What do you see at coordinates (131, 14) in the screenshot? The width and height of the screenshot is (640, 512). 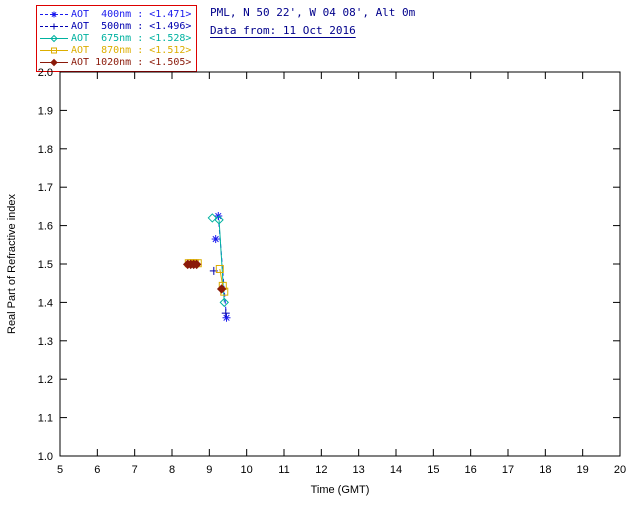 I see `legend-label: AOT 400nm : <1.471>` at bounding box center [131, 14].